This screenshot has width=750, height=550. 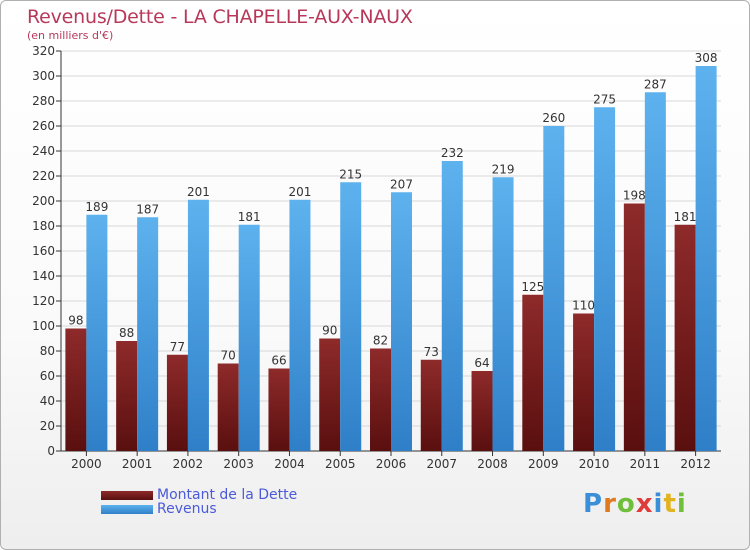 What do you see at coordinates (220, 17) in the screenshot?
I see `chart-title: Revenus/Dette - LA CHAPELLE-AUX-NAUX` at bounding box center [220, 17].